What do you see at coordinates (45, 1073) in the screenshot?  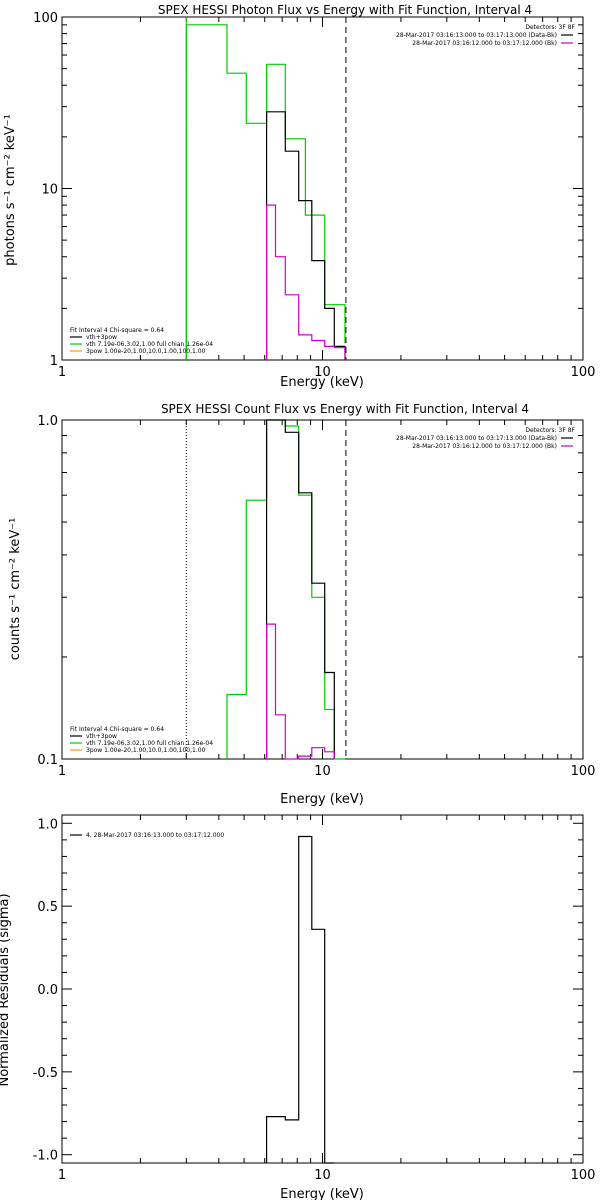 I see `y-tick-label: -0.5` at bounding box center [45, 1073].